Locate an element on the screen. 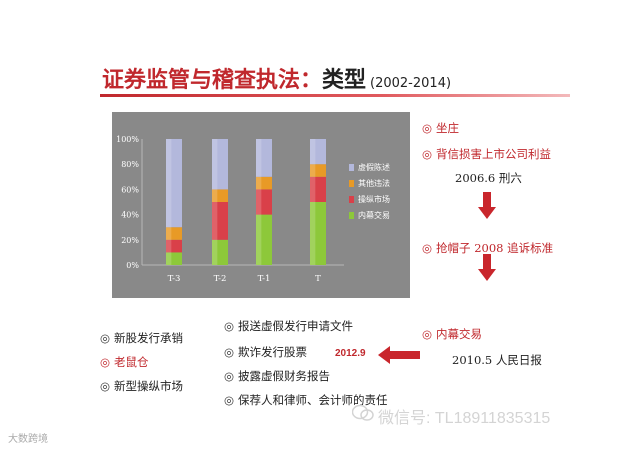 The image size is (640, 453). y-tick-label: 80% is located at coordinates (130, 164).